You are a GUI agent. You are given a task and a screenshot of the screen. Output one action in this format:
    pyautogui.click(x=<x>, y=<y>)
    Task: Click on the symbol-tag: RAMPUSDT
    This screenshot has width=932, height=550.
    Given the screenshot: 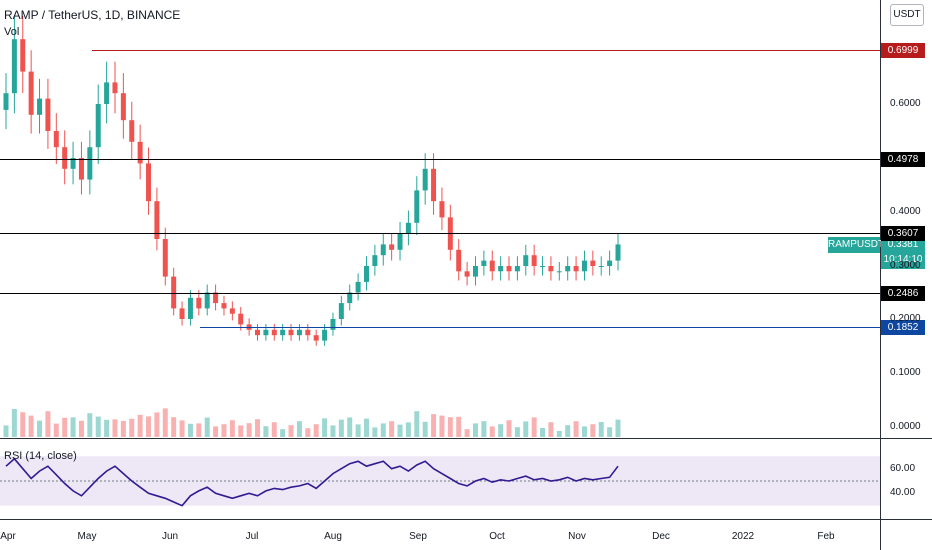 What is the action you would take?
    pyautogui.click(x=856, y=245)
    